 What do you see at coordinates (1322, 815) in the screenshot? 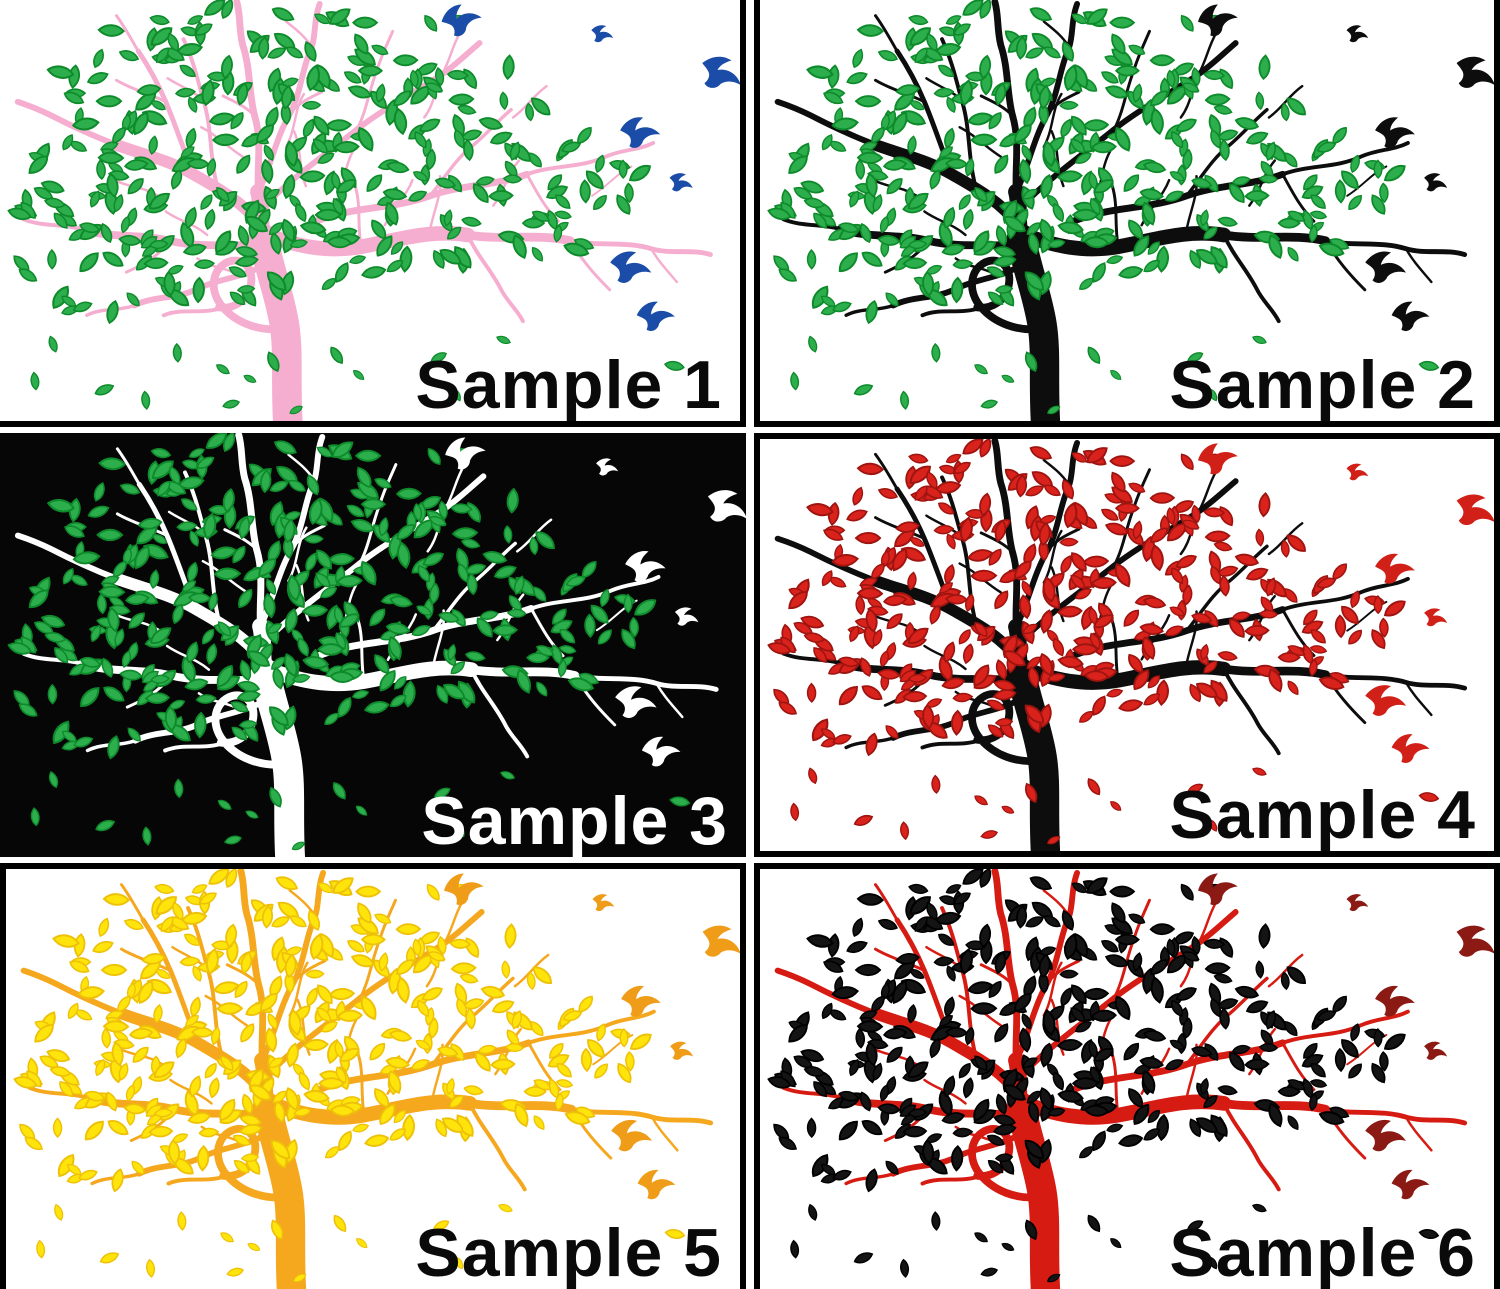
I see `sample-label: Sample 4` at bounding box center [1322, 815].